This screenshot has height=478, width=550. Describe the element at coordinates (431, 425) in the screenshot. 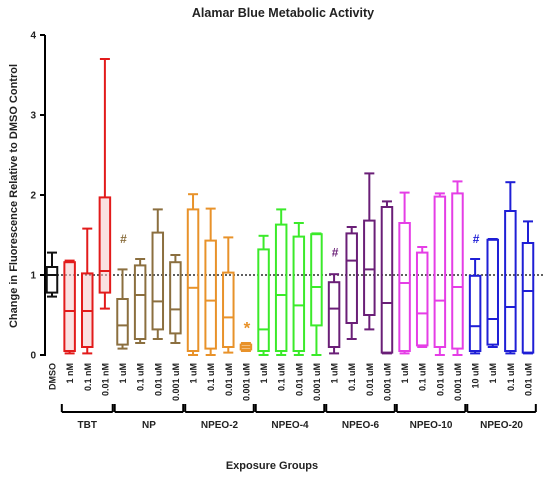

I see `group-label: NPEO-10` at that location.